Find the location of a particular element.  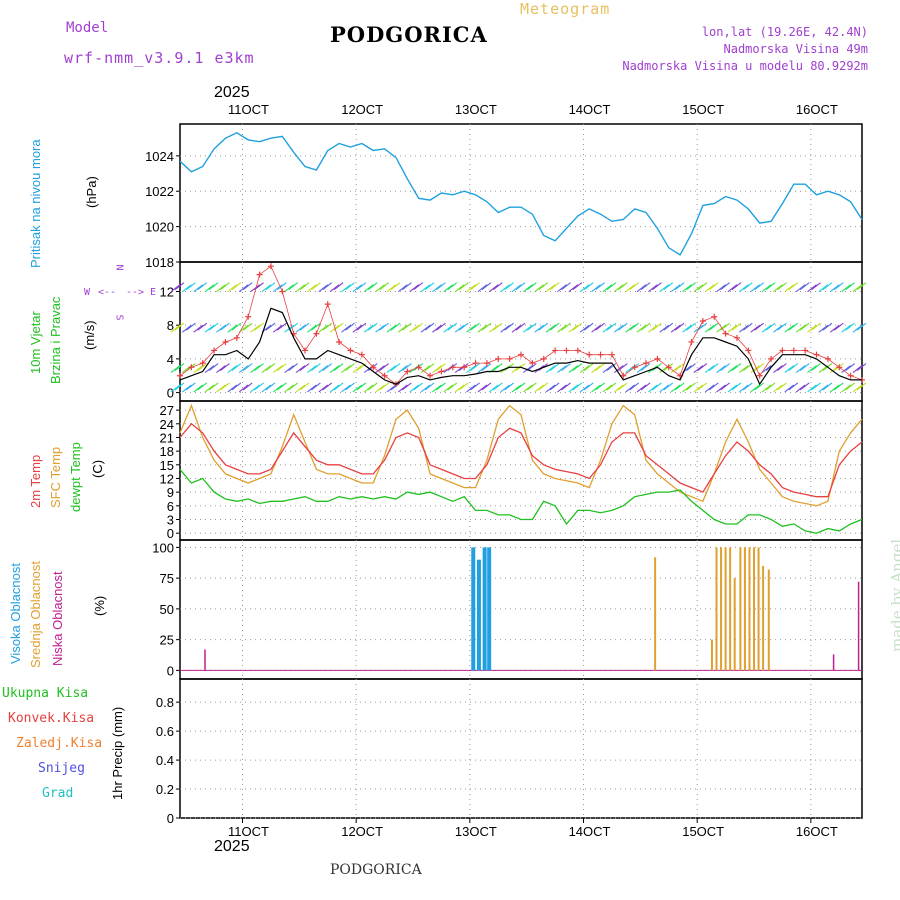

xtick-label-bottom: 15OCT is located at coordinates (703, 831).